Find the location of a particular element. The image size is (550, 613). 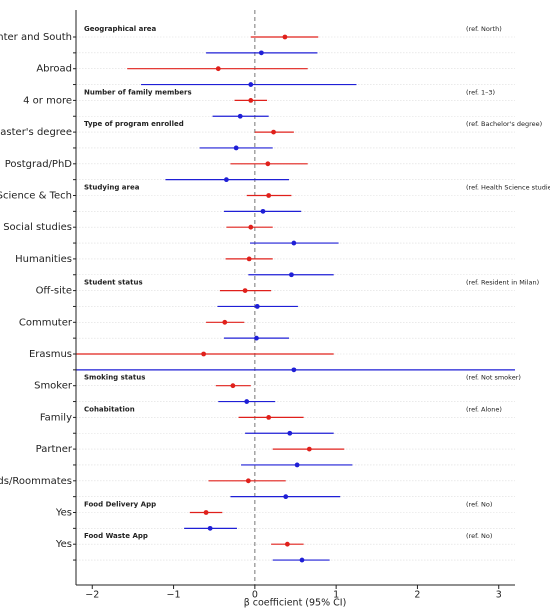

category-label: Commuter is located at coordinates (46, 322).